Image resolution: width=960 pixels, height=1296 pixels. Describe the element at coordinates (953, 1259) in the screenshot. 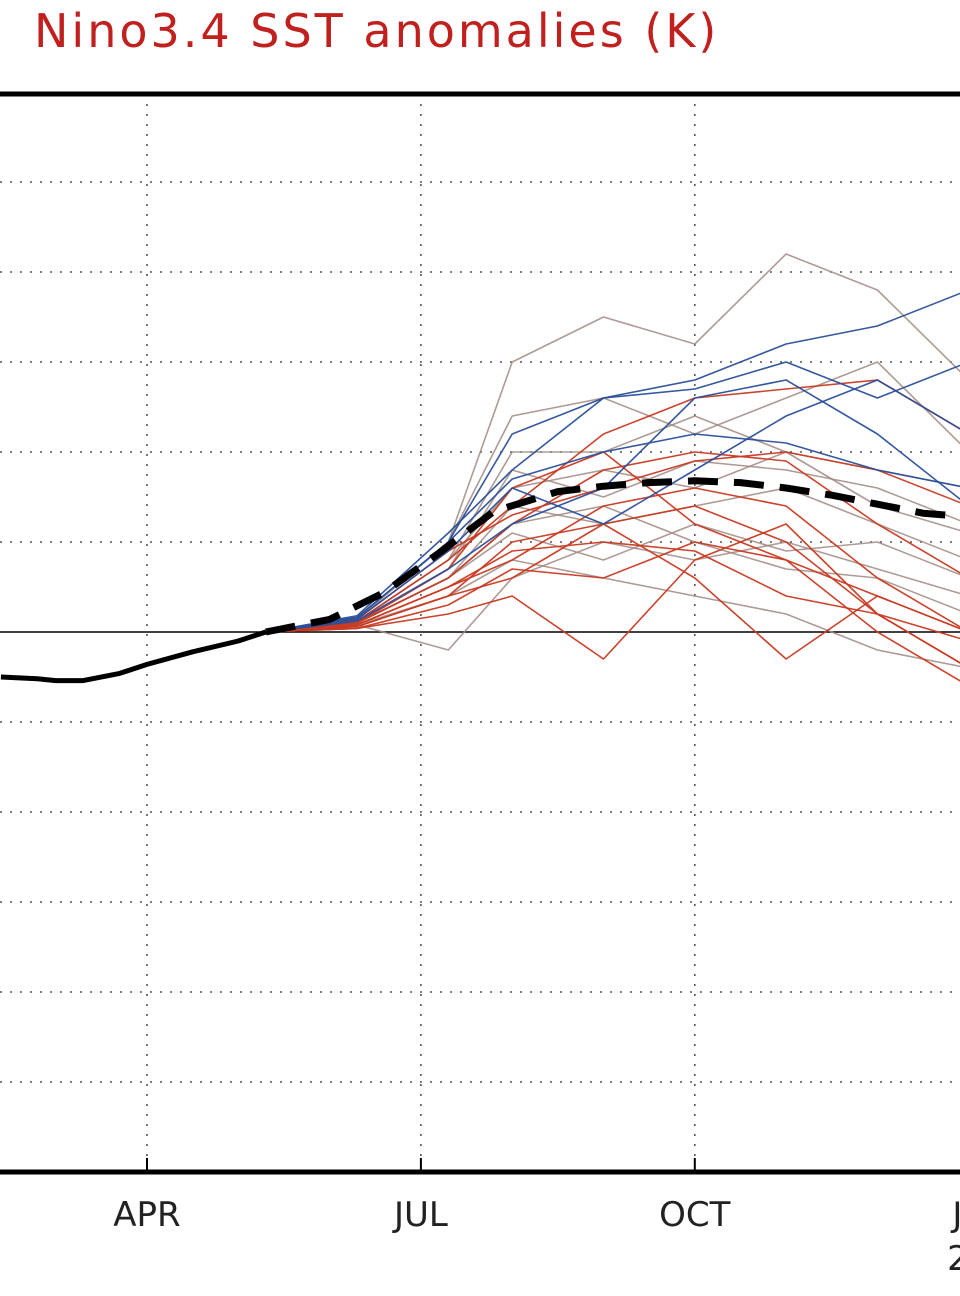

I see `x-tick-year-label: 20` at that location.